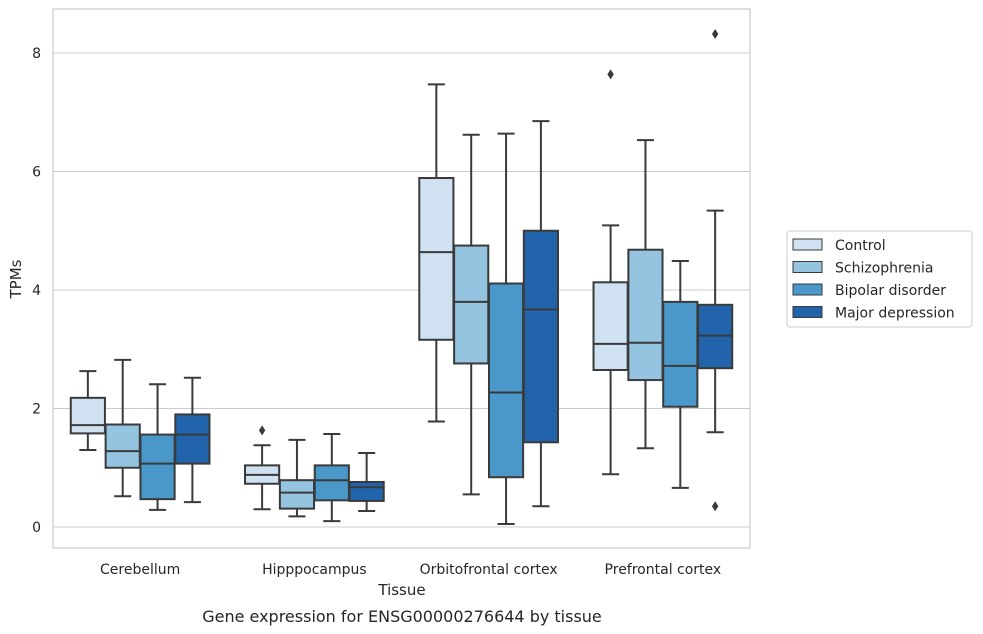 The width and height of the screenshot is (983, 634). Describe the element at coordinates (36, 528) in the screenshot. I see `y-tick-label: 0` at that location.